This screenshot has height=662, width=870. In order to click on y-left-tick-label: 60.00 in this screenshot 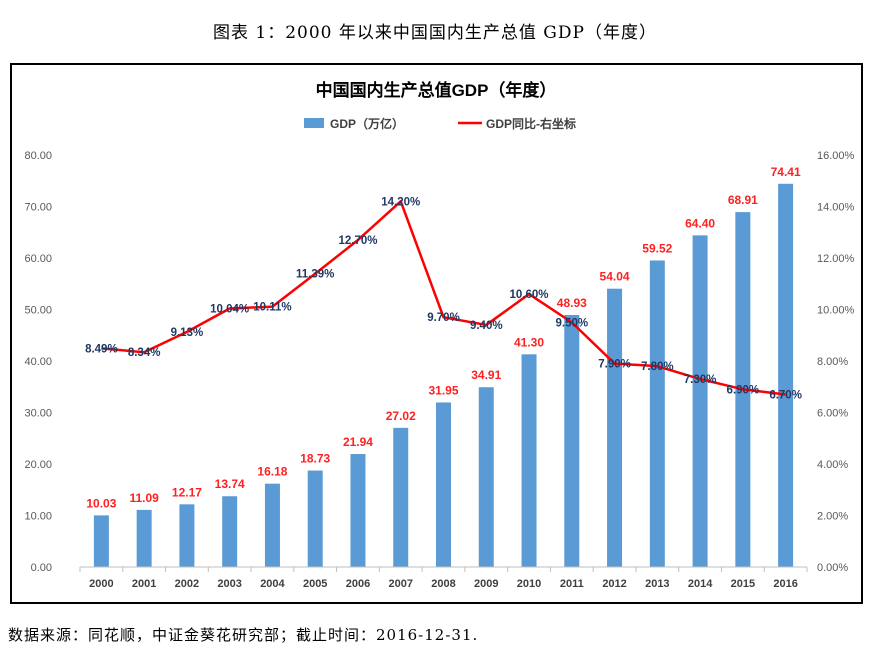, I will do `click(38, 259)`.